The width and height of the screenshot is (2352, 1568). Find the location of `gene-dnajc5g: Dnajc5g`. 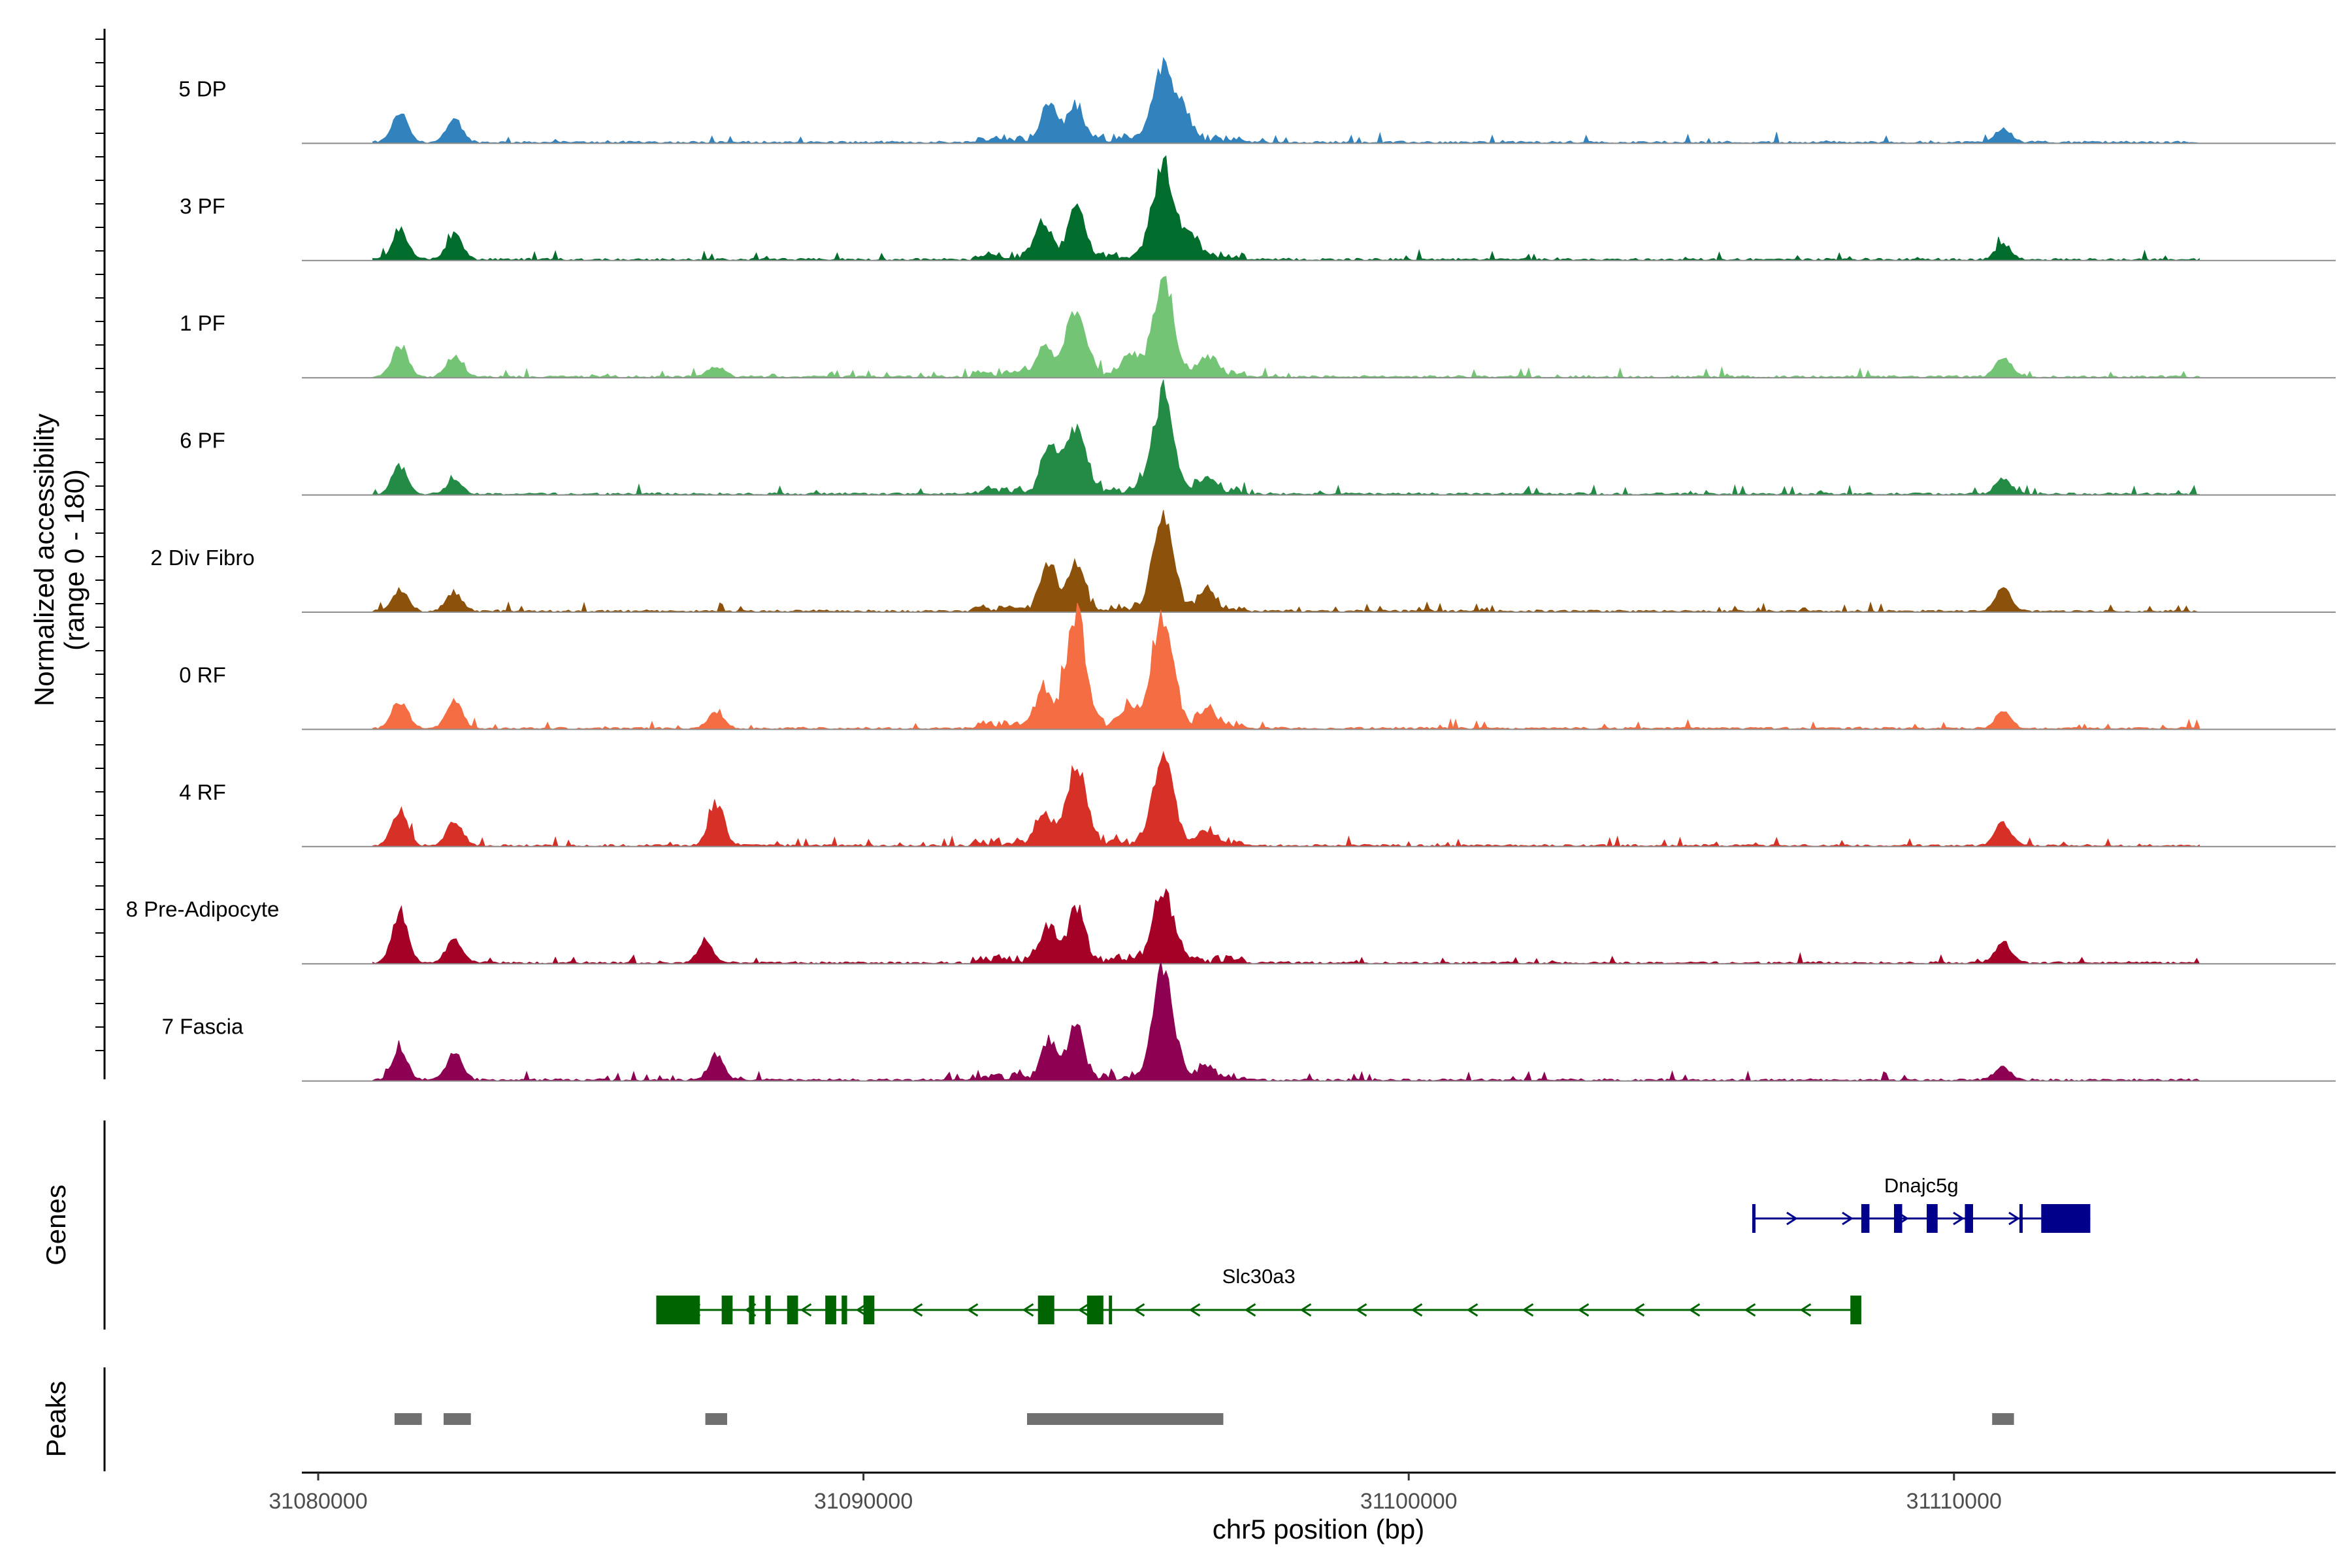

gene-dnajc5g: Dnajc5g is located at coordinates (1921, 1203).